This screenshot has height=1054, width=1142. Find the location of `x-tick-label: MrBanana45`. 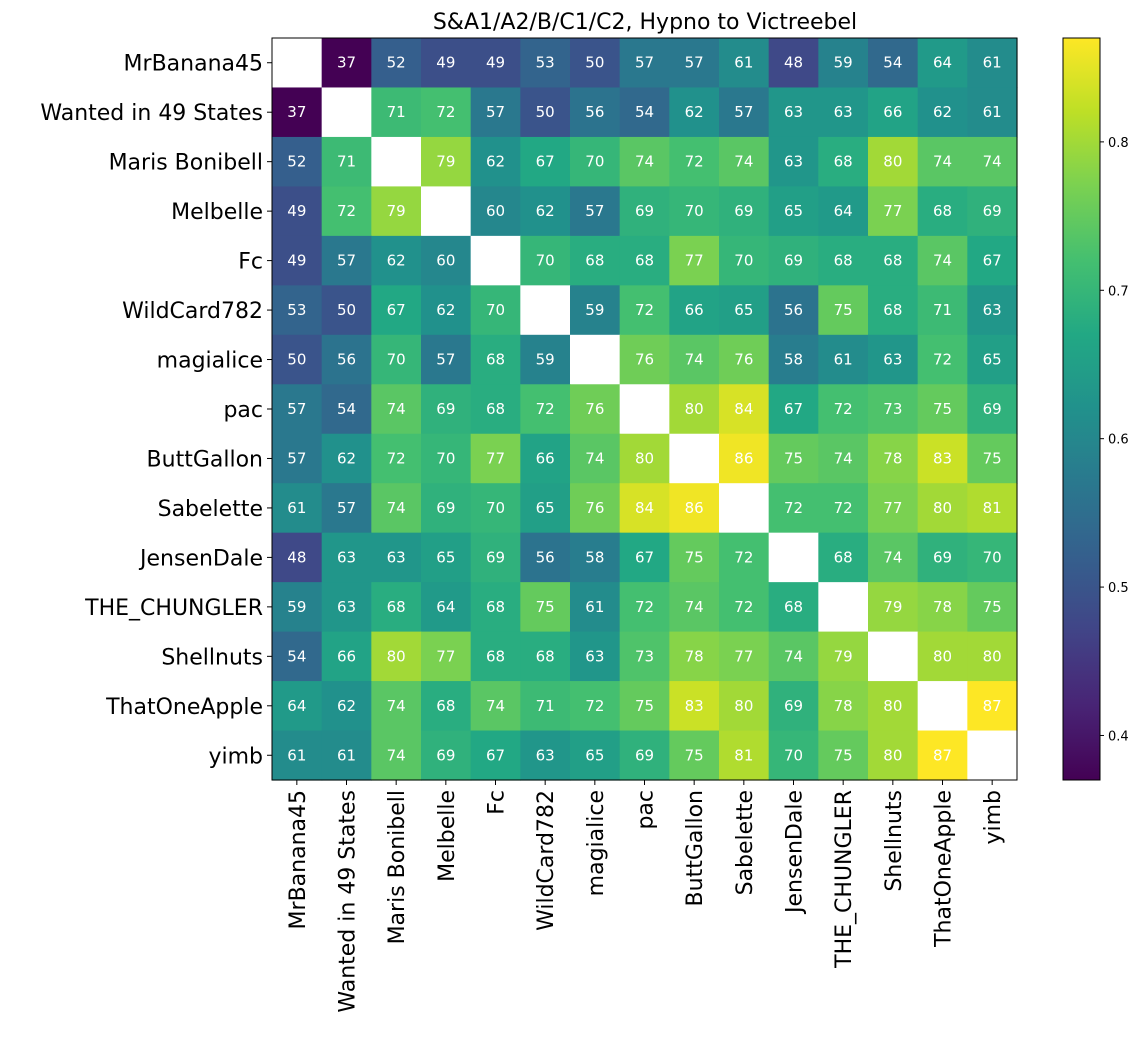

x-tick-label: MrBanana45 is located at coordinates (298, 859).